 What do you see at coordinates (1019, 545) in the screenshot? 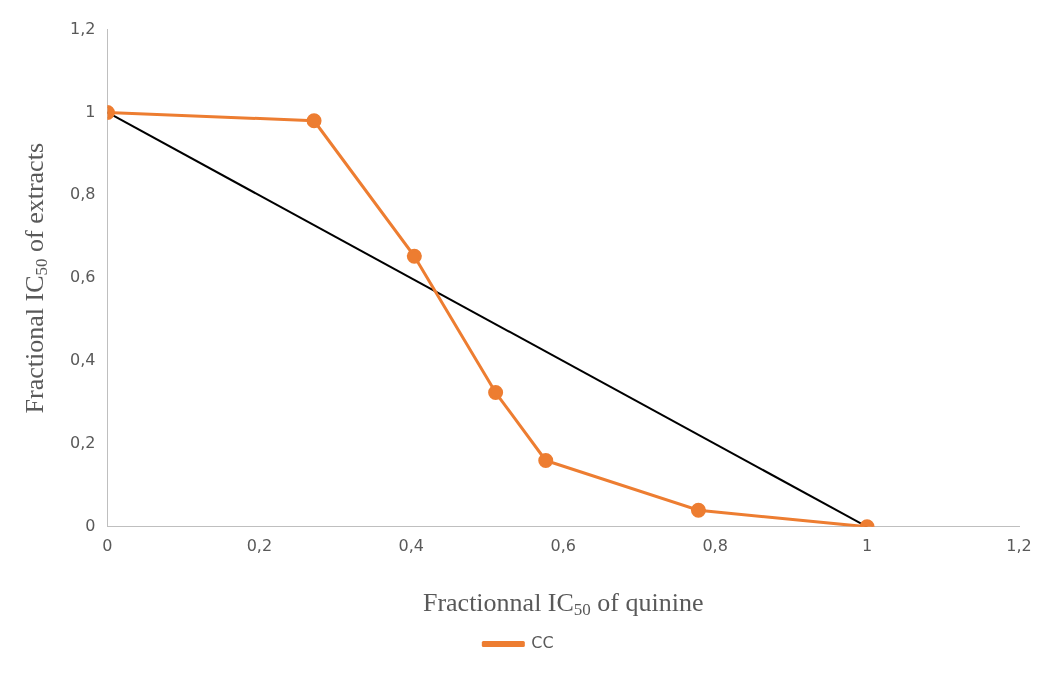
I see `x-tick-label: 1,2` at bounding box center [1019, 545].